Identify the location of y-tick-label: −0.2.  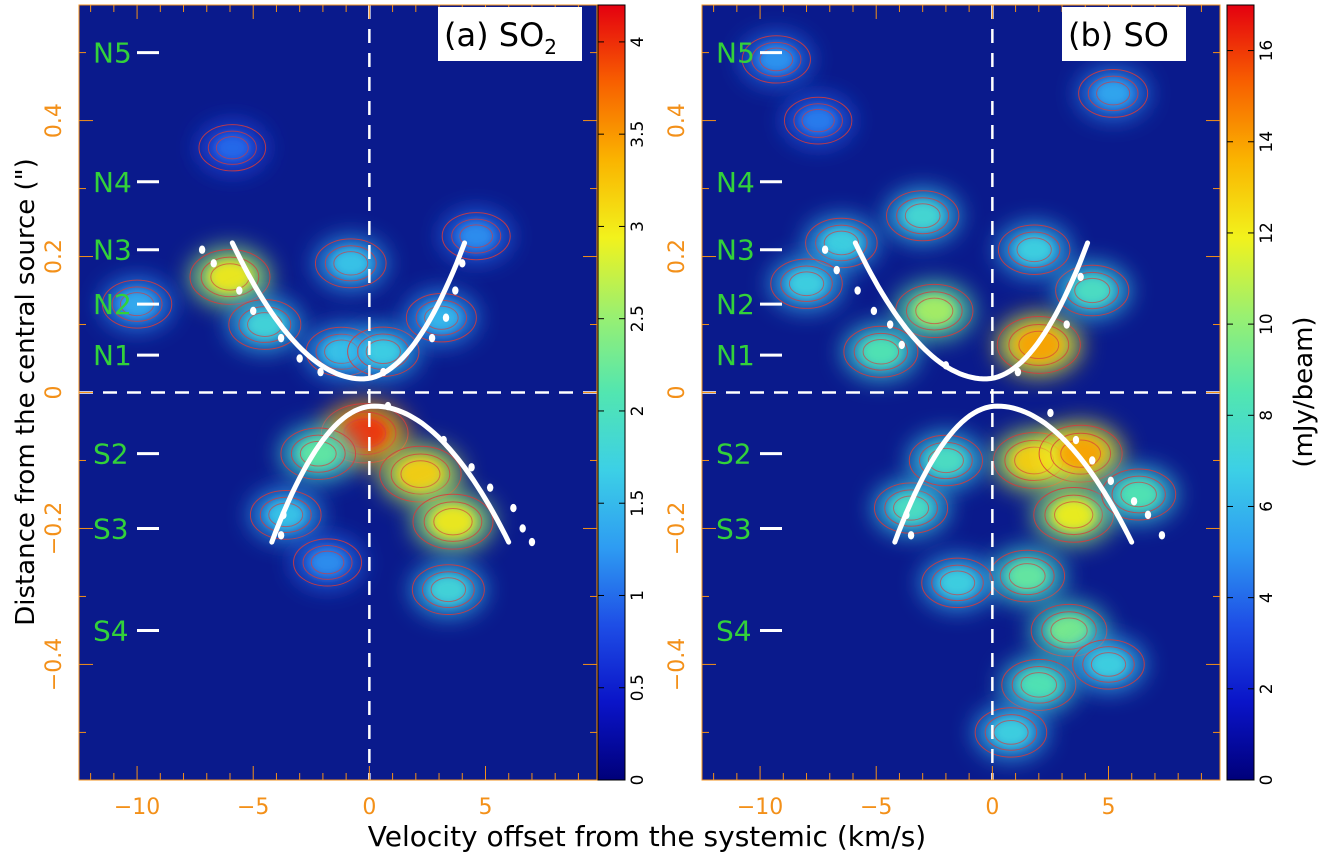
(677, 528).